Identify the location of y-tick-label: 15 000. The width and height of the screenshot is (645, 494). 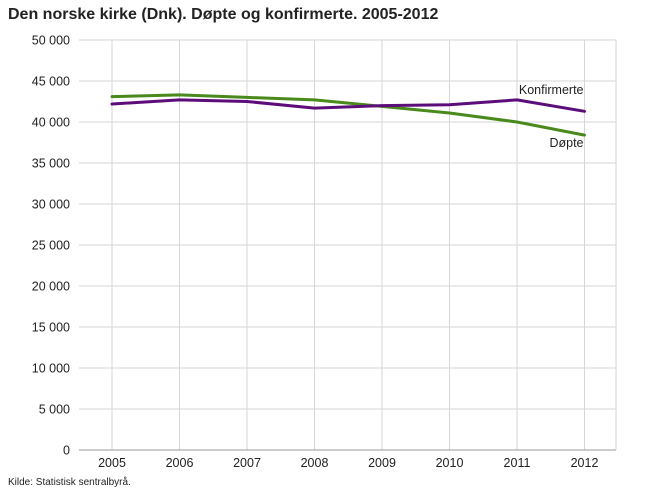
(51, 328).